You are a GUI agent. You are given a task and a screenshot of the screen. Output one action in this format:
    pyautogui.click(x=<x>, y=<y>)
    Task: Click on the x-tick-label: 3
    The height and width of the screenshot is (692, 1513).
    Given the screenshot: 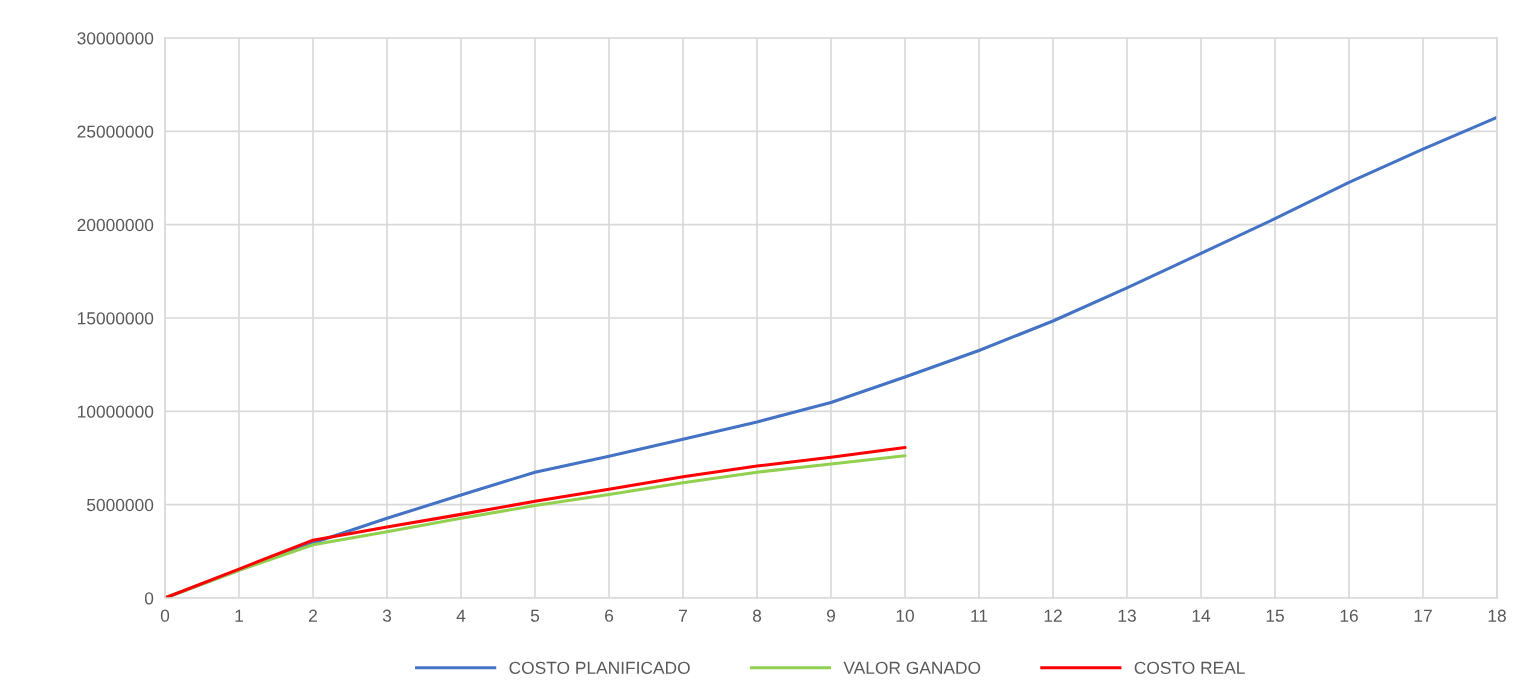 What is the action you would take?
    pyautogui.click(x=387, y=615)
    